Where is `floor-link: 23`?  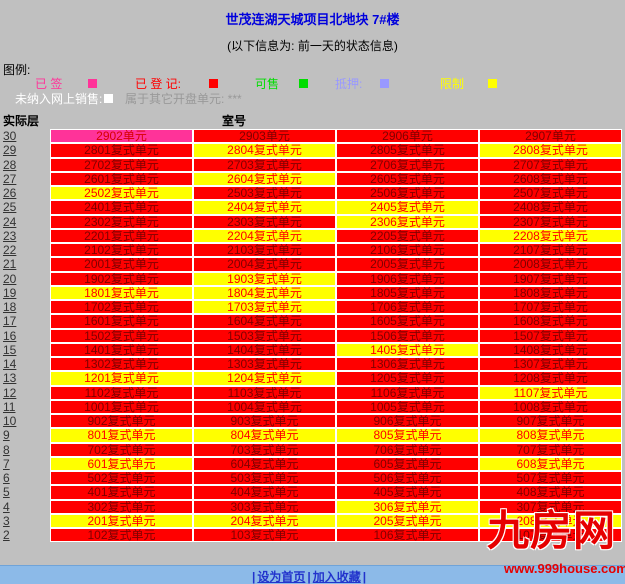
floor-link: 23 is located at coordinates (10, 235).